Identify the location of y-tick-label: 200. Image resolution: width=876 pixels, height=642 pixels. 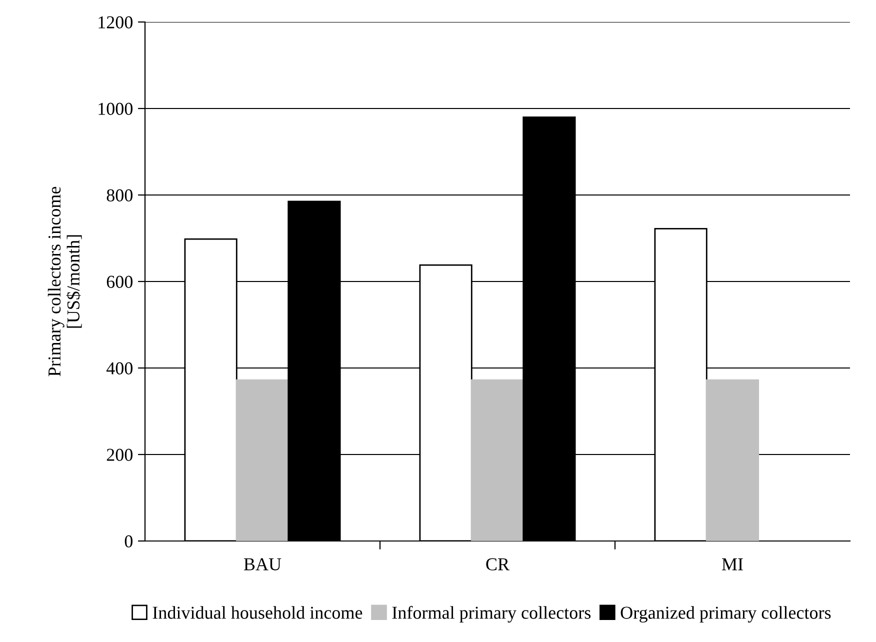
(119, 454).